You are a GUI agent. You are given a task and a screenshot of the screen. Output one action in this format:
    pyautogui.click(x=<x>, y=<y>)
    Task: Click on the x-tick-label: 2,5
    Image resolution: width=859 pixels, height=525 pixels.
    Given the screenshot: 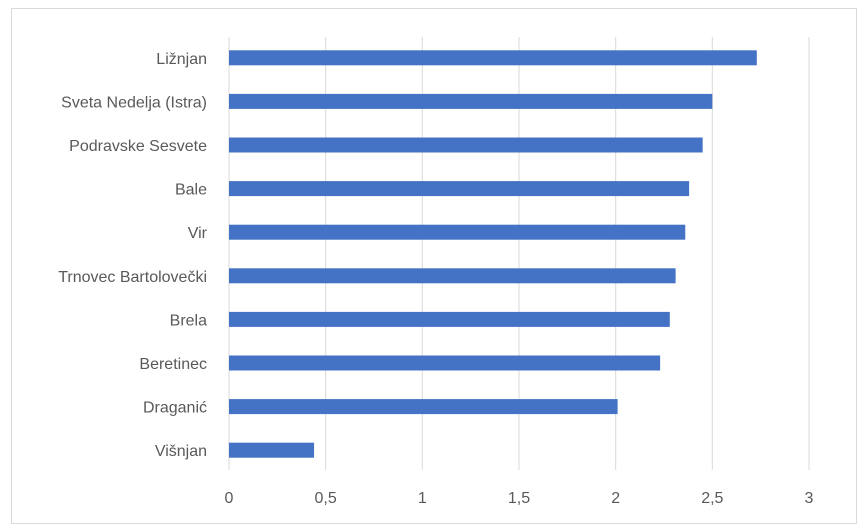 What is the action you would take?
    pyautogui.click(x=712, y=498)
    